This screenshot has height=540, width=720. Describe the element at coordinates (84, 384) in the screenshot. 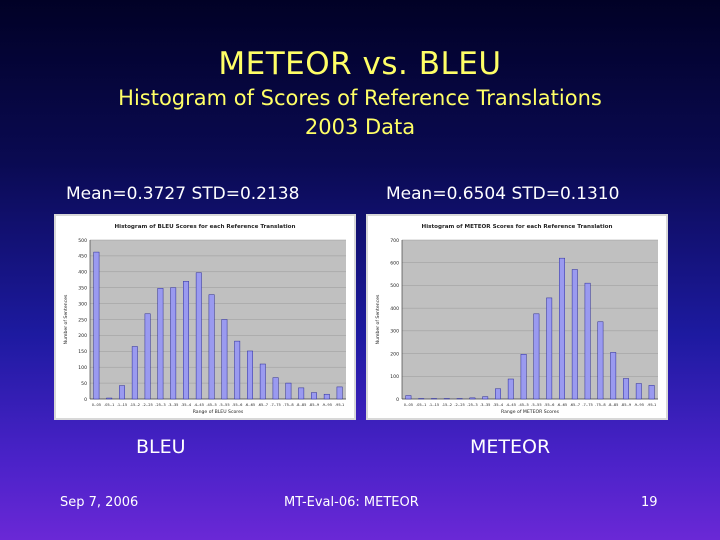

I see `y-tick-label: 50` at that location.